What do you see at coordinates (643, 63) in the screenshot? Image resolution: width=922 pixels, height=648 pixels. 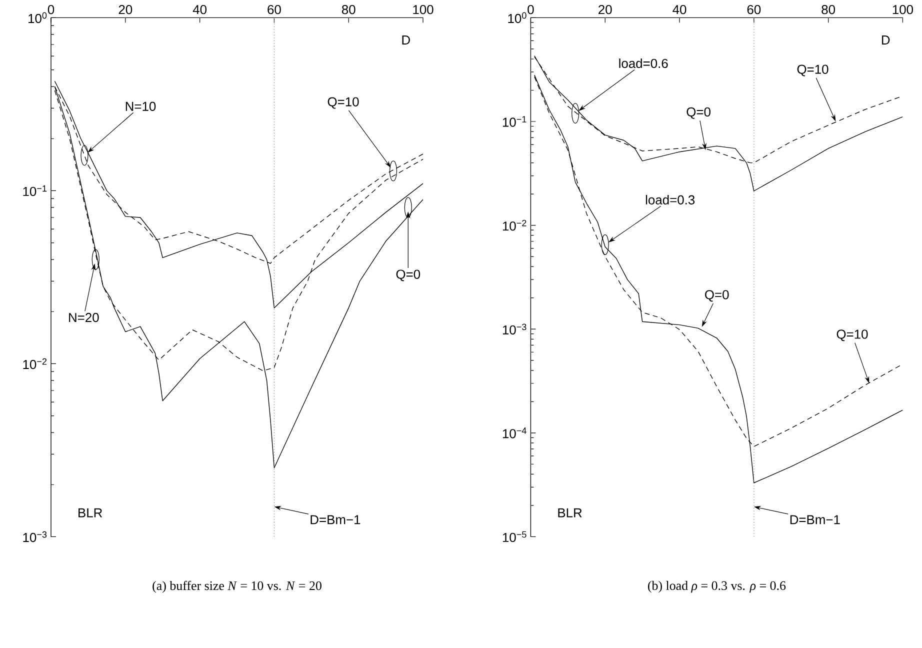 I see `annotation: load=0.6` at bounding box center [643, 63].